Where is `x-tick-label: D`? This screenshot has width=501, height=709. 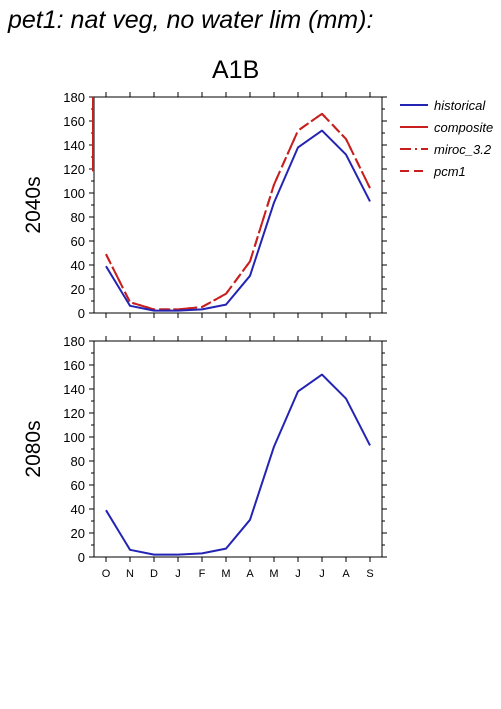 x-tick-label: D is located at coordinates (154, 574).